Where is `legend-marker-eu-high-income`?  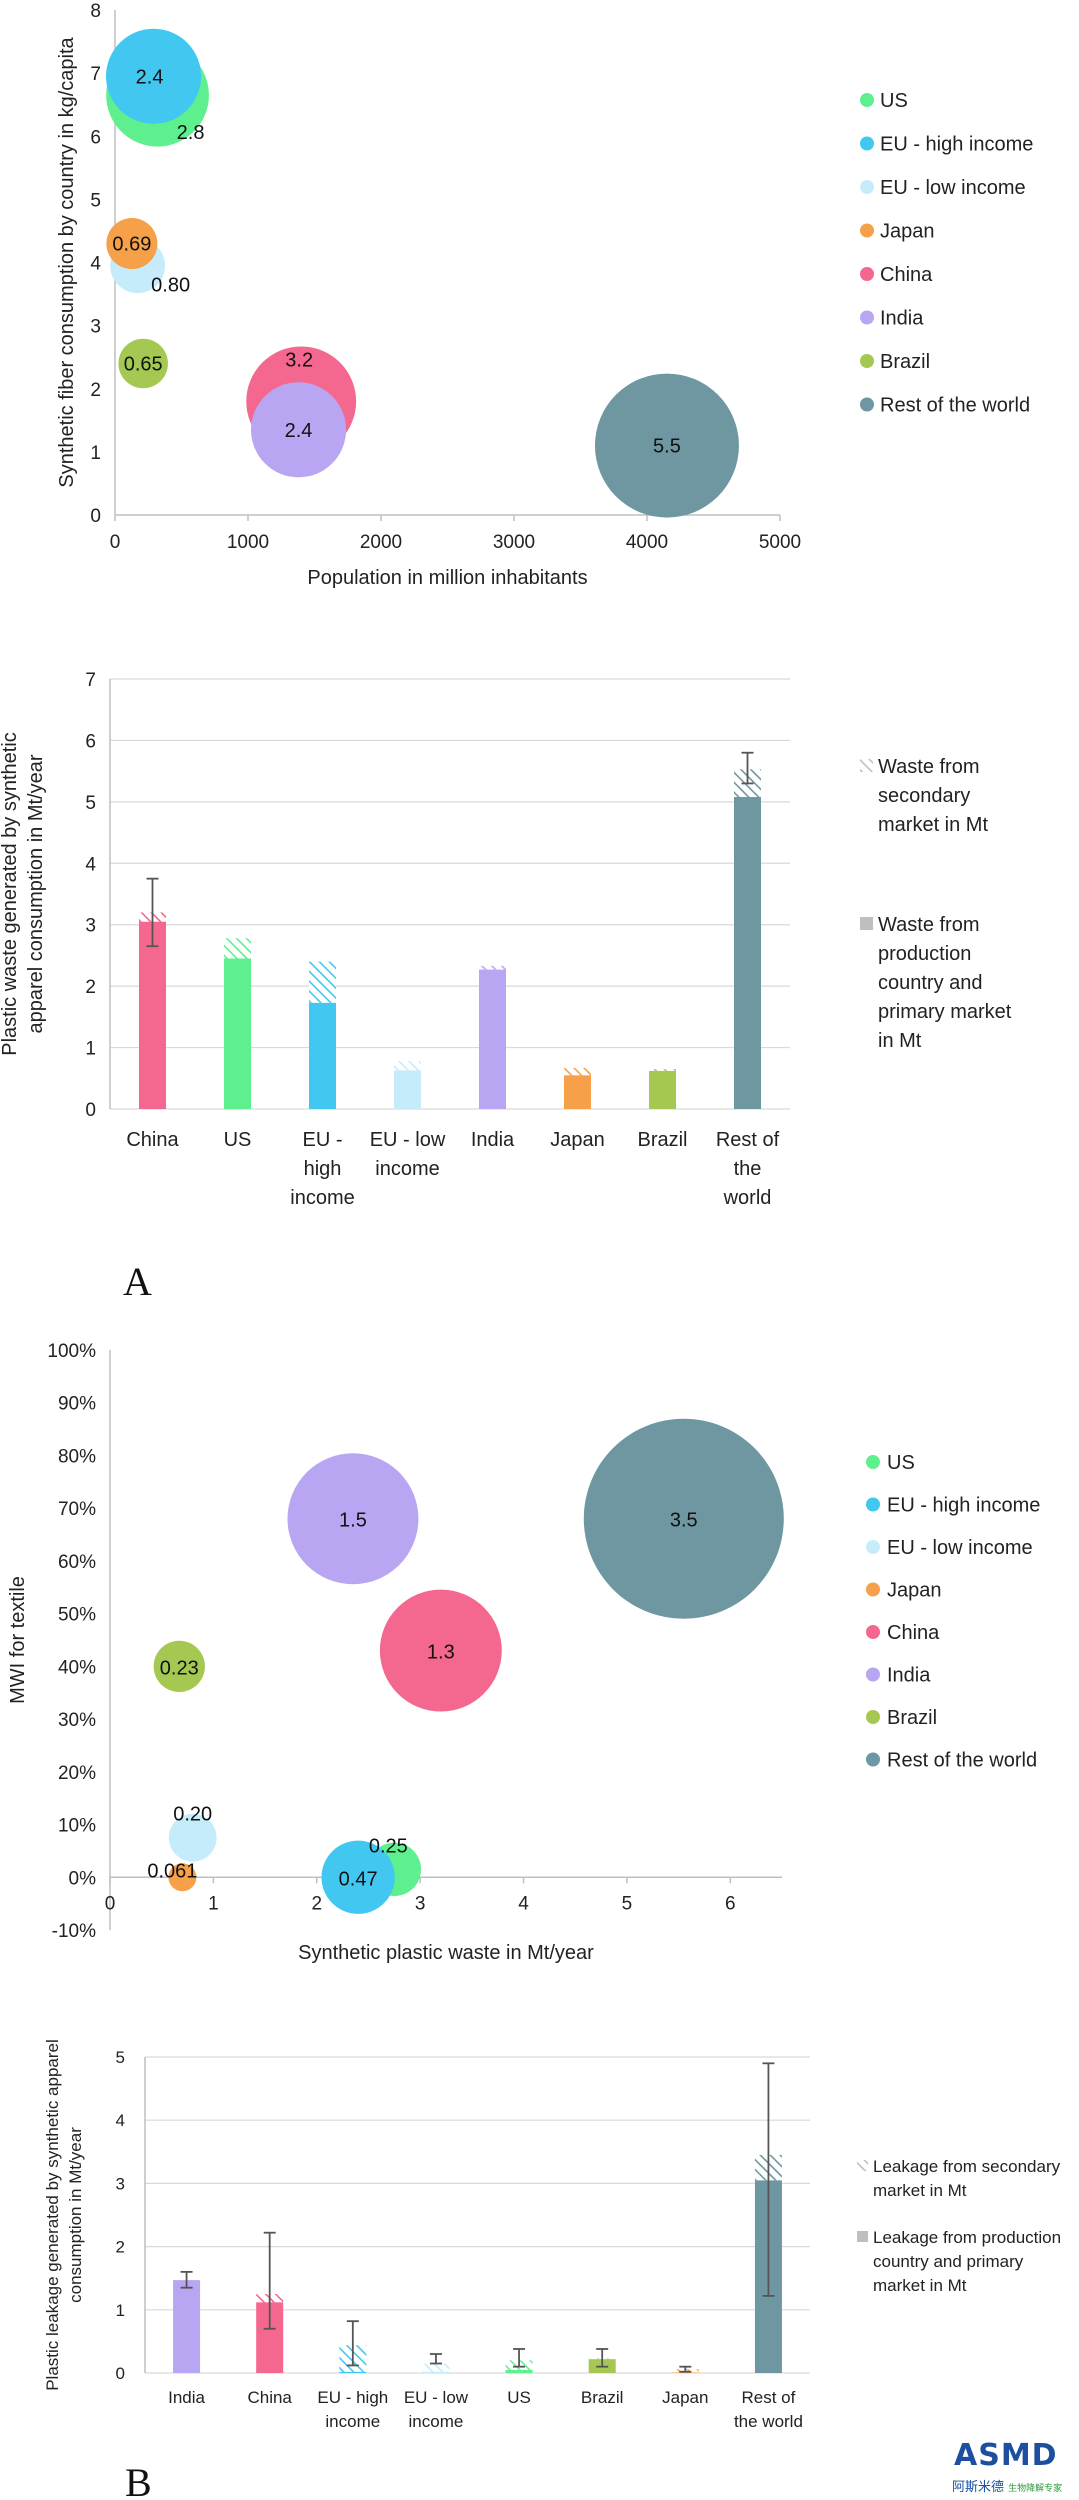
legend-marker-eu-high-income is located at coordinates (867, 143).